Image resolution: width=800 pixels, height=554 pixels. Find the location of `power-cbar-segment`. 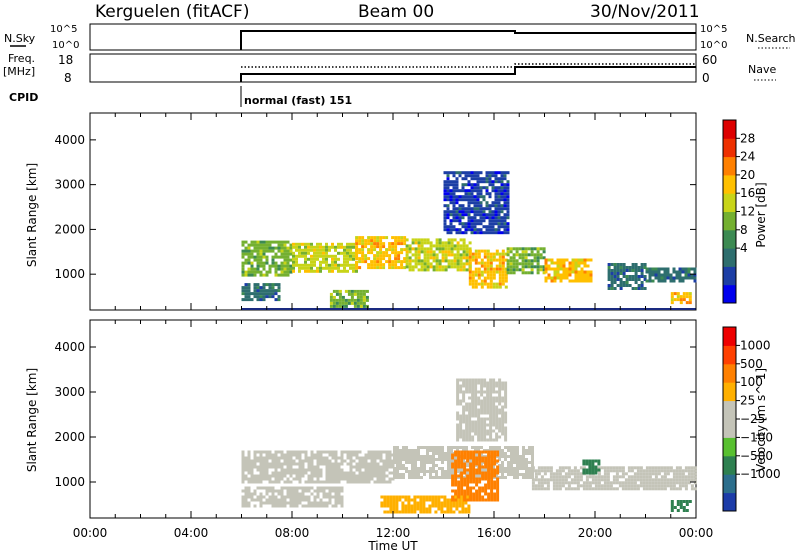

power-cbar-segment is located at coordinates (729, 276).